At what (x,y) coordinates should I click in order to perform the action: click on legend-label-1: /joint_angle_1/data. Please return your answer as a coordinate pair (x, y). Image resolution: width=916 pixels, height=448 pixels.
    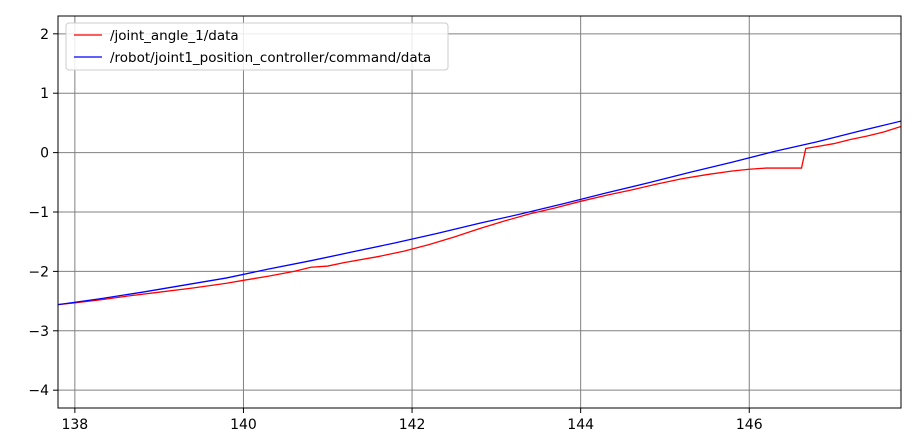
    Looking at the image, I should click on (174, 36).